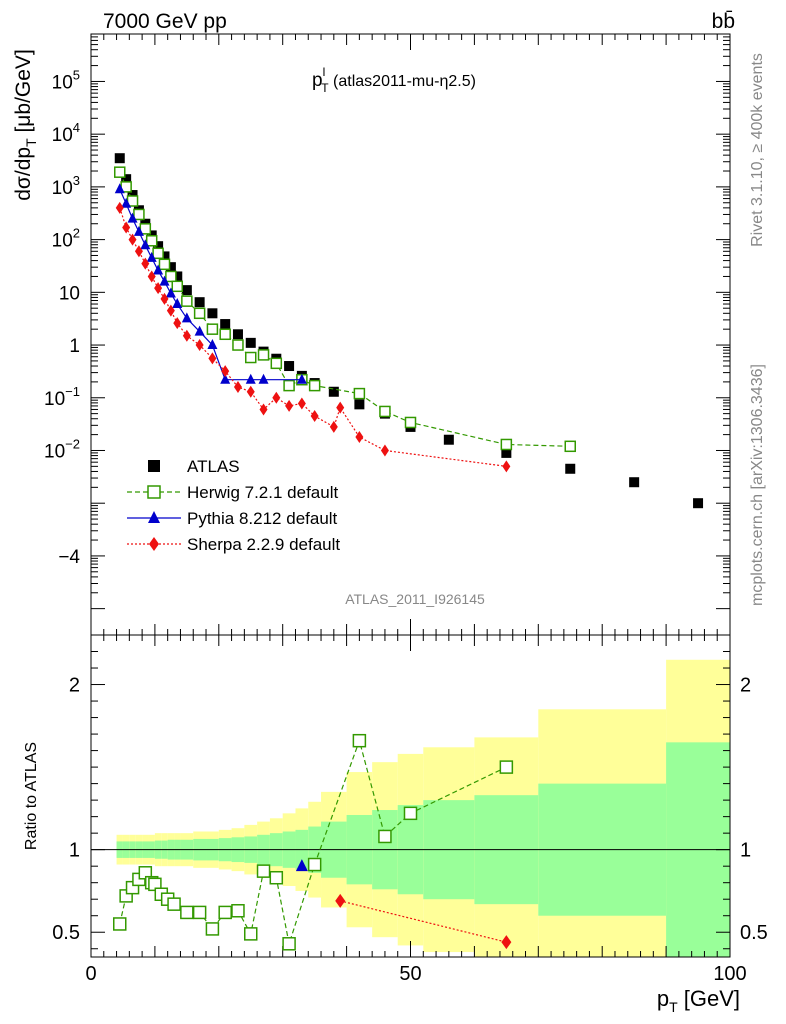 This screenshot has width=786, height=1024. I want to click on y-tick-exponent: −1, so click(72, 391).